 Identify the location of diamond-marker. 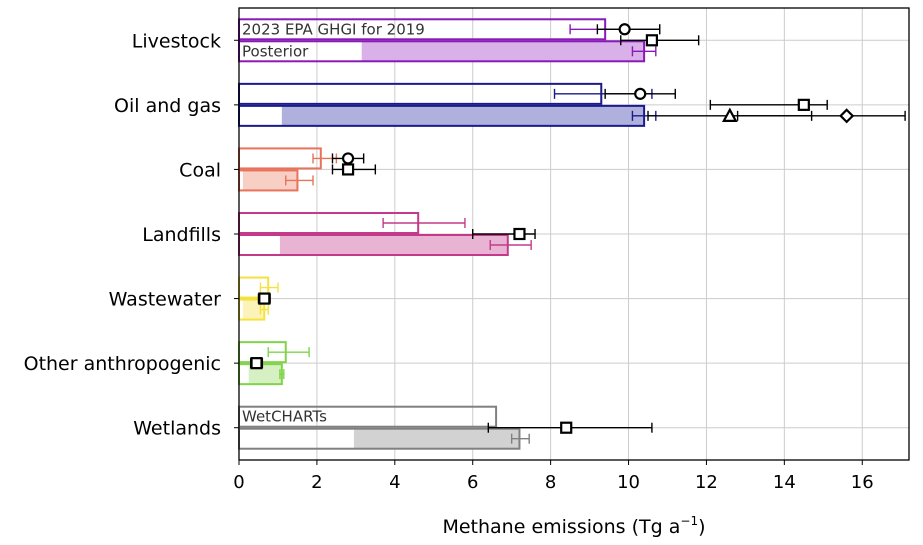
(847, 116).